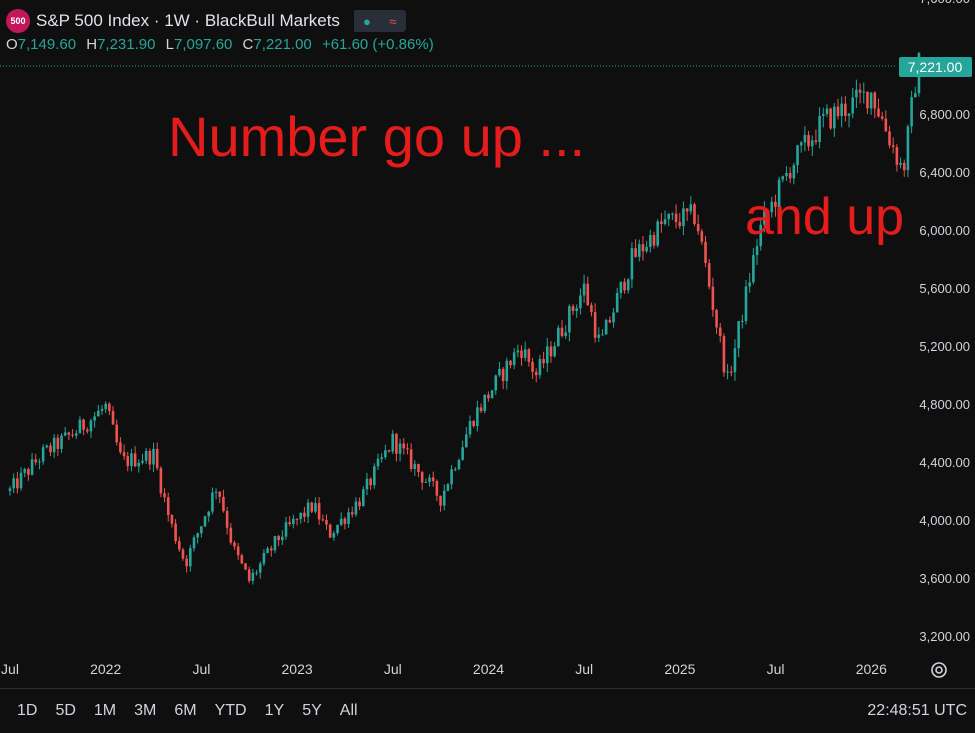 This screenshot has height=733, width=975. I want to click on gear-icon, so click(939, 670).